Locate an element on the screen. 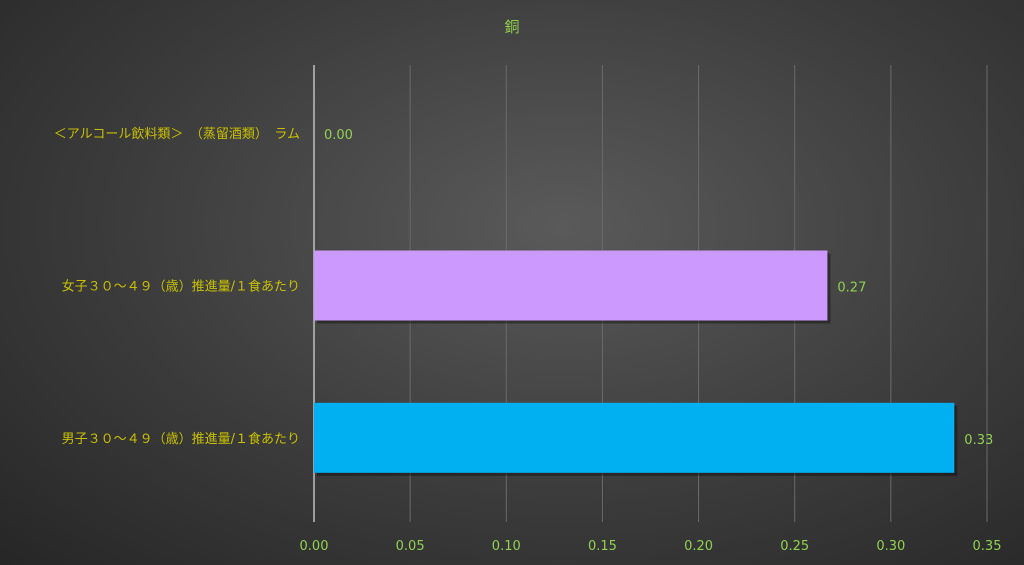  category-label: ＜アルコール飲料類＞ （蒸留酒類） ラム is located at coordinates (177, 134).